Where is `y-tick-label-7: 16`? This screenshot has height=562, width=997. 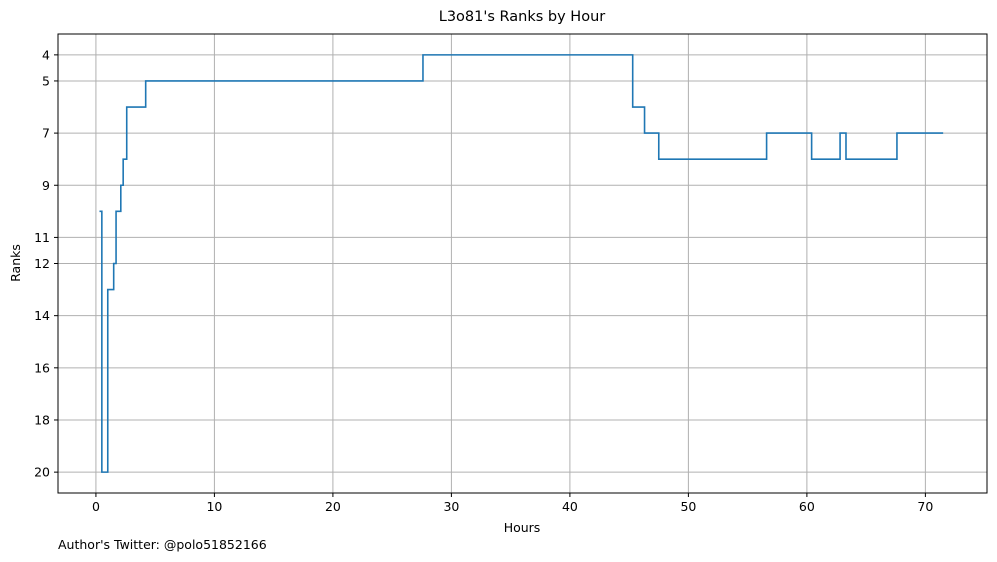 y-tick-label-7: 16 is located at coordinates (42, 367).